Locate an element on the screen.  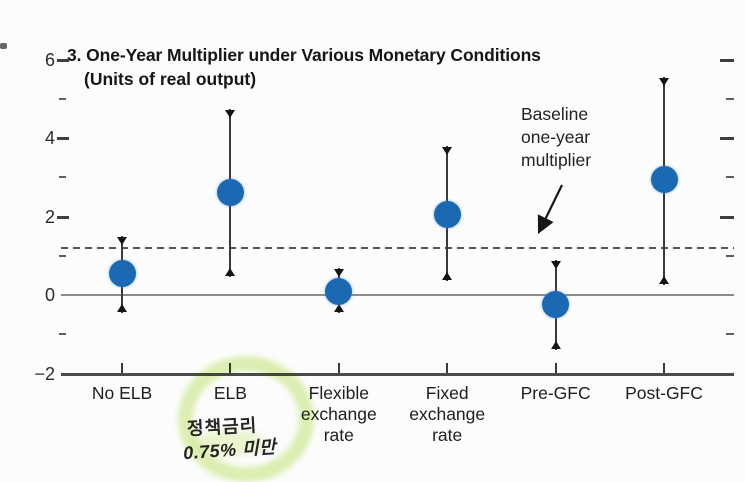
x-category-label: No ELB is located at coordinates (122, 393).